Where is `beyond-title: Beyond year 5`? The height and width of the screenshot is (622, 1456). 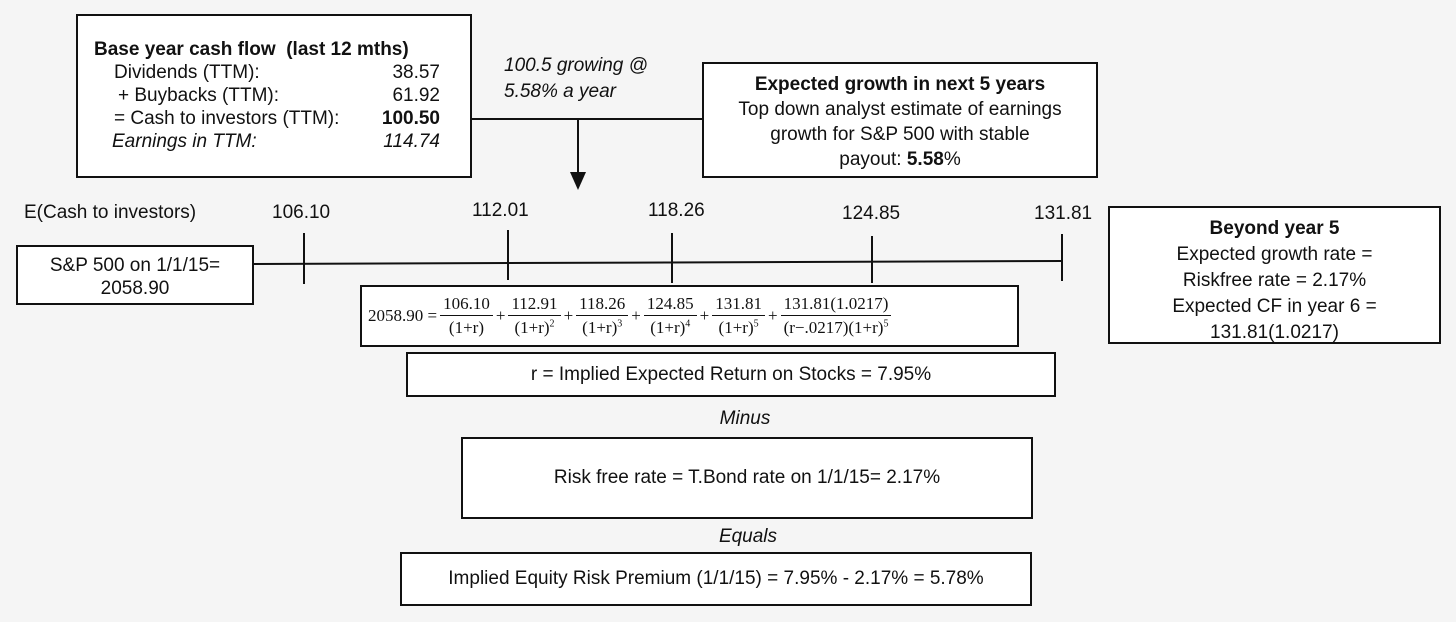 beyond-title: Beyond year 5 is located at coordinates (1274, 228).